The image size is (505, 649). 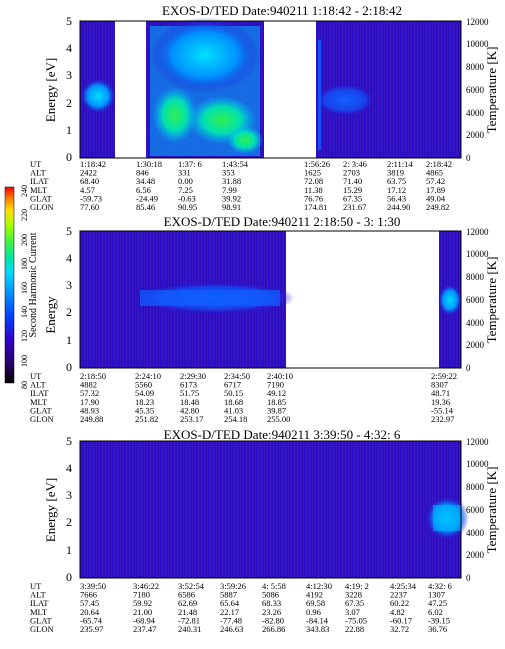 What do you see at coordinates (395, 173) in the screenshot?
I see `panel-1-cell-alt: 3819` at bounding box center [395, 173].